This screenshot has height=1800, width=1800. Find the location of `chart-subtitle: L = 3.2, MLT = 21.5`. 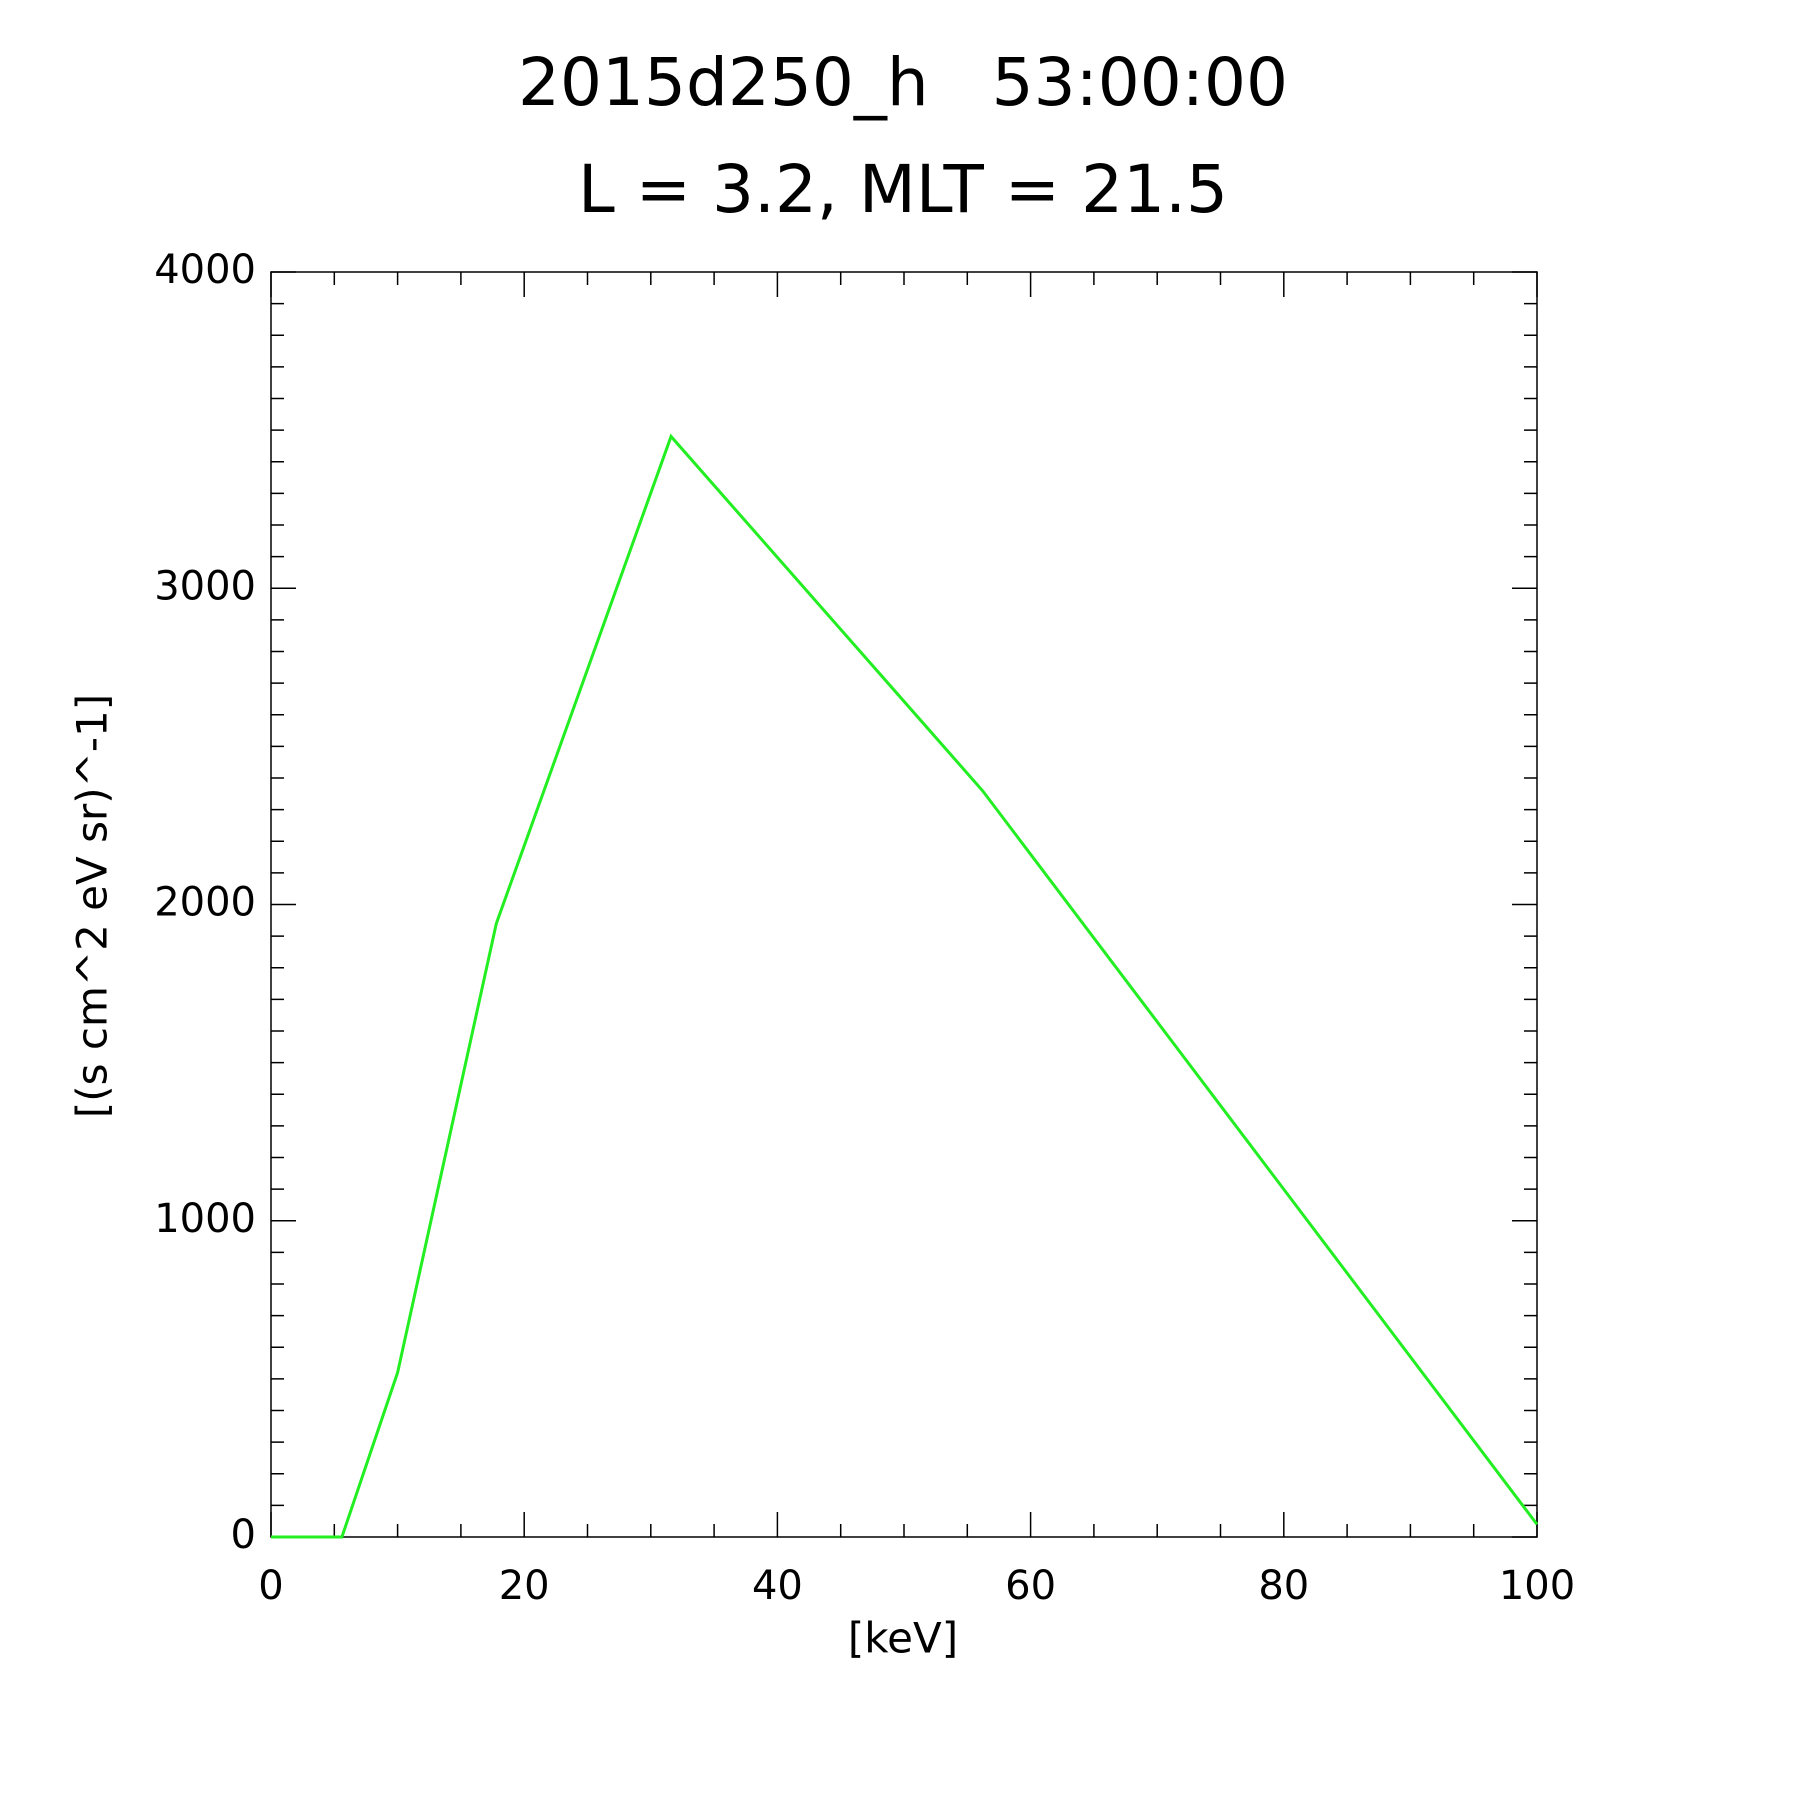

chart-subtitle: L = 3.2, MLT = 21.5 is located at coordinates (903, 189).